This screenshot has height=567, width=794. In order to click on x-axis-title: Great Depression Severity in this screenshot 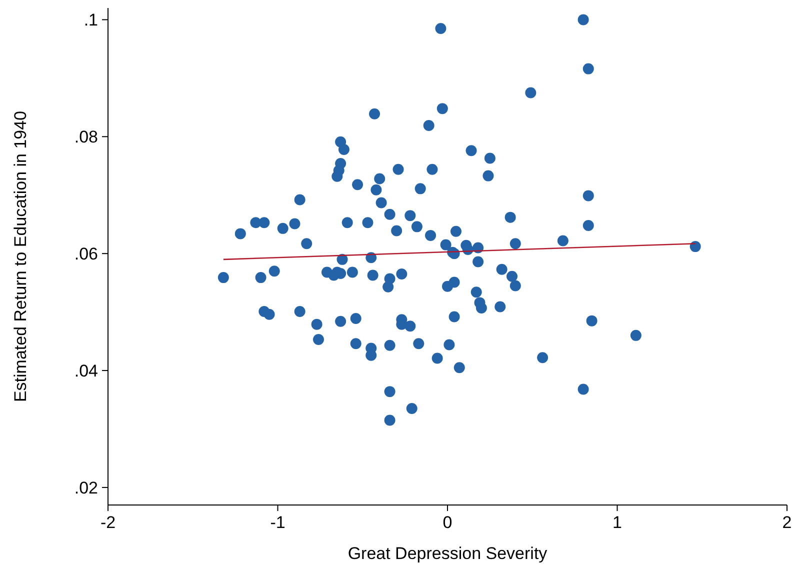, I will do `click(448, 553)`.